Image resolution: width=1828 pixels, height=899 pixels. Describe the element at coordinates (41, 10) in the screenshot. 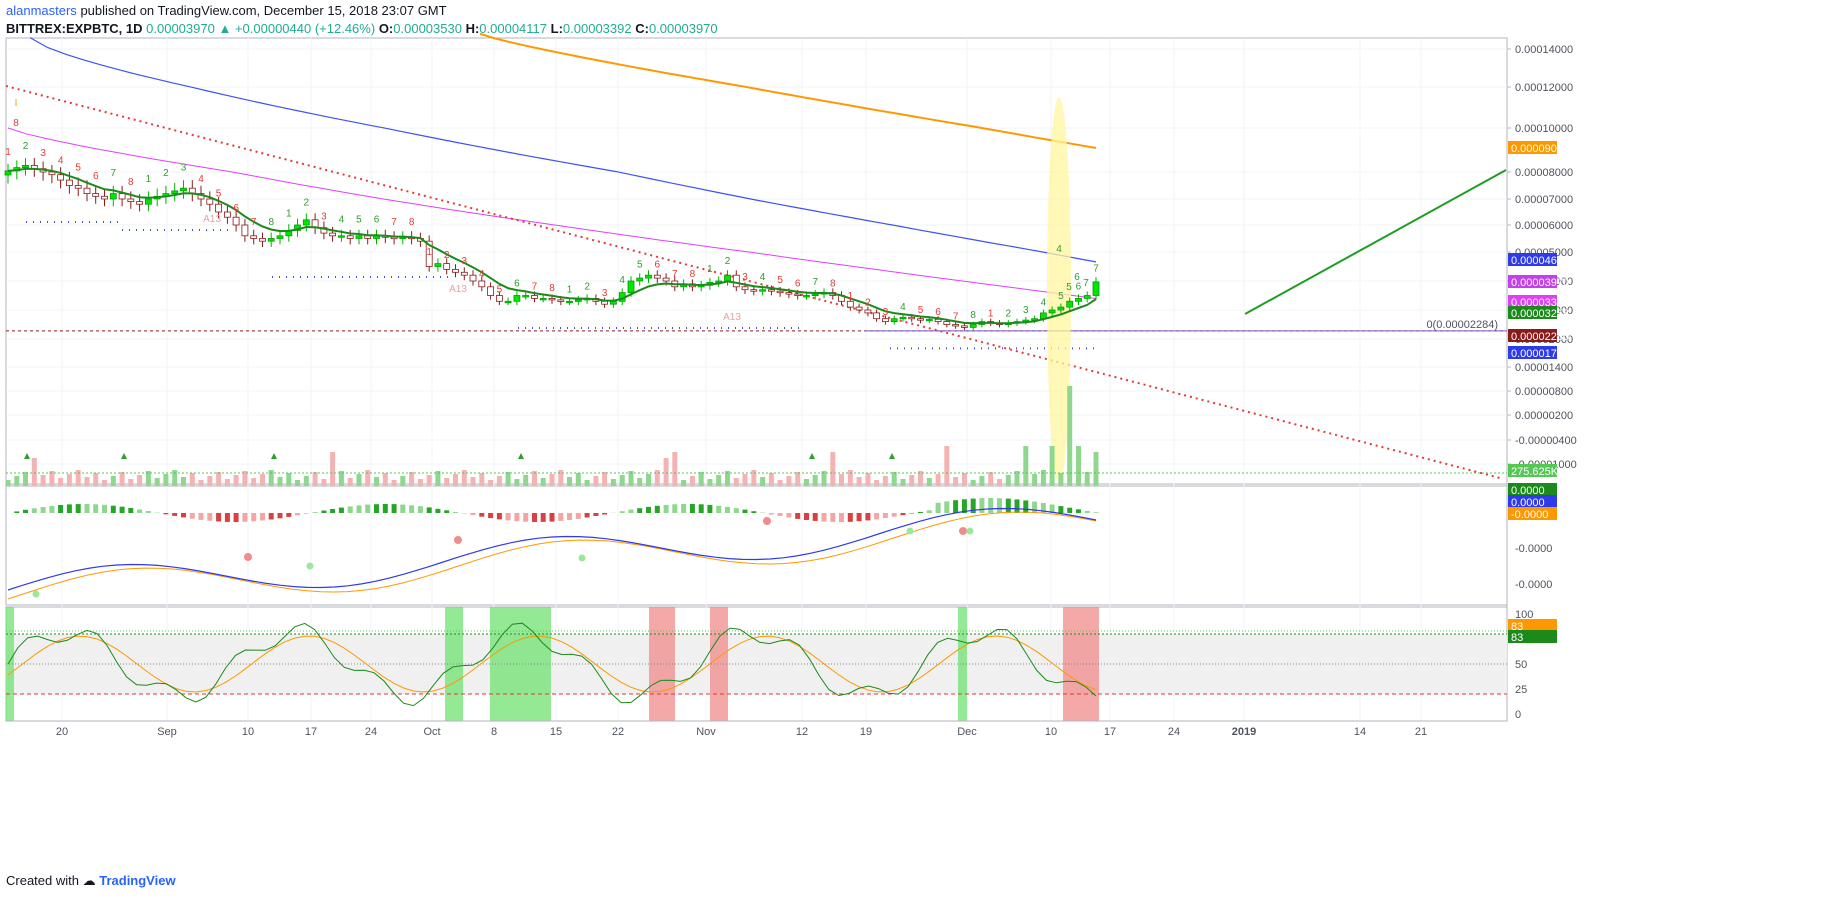

I see `author-link: alanmasters` at that location.